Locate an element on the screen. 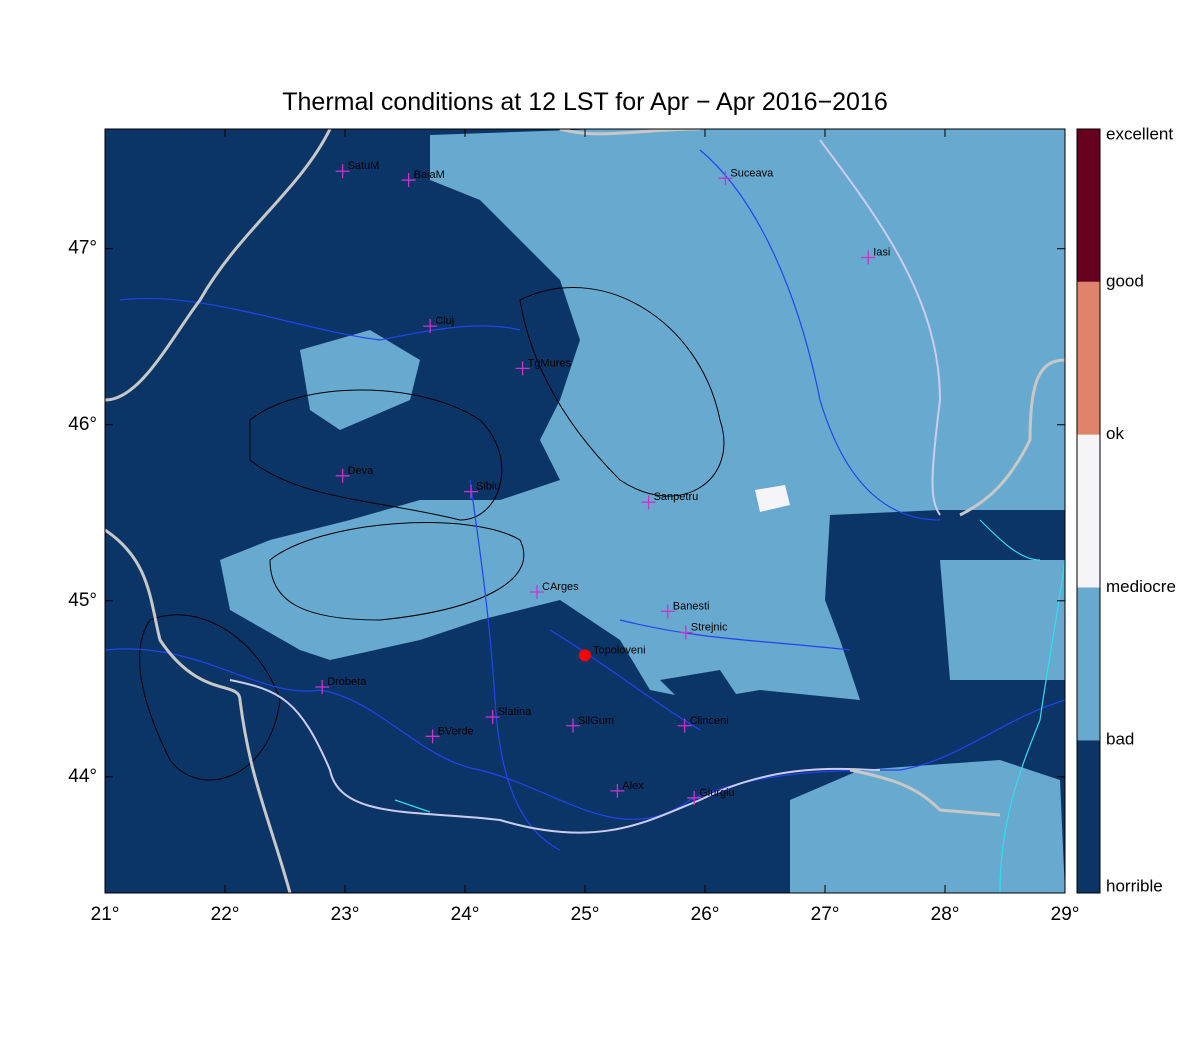  y-tick-label: 46° is located at coordinates (82, 424).